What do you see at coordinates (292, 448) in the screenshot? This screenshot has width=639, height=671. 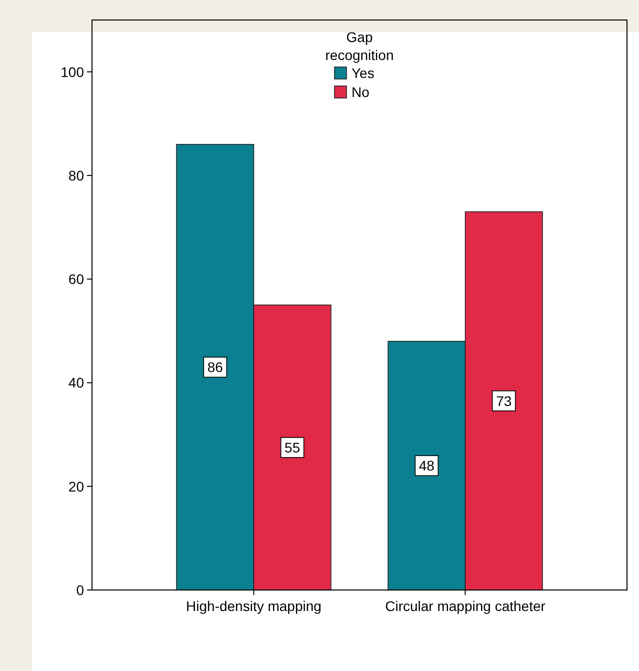 I see `data-label: 55` at bounding box center [292, 448].